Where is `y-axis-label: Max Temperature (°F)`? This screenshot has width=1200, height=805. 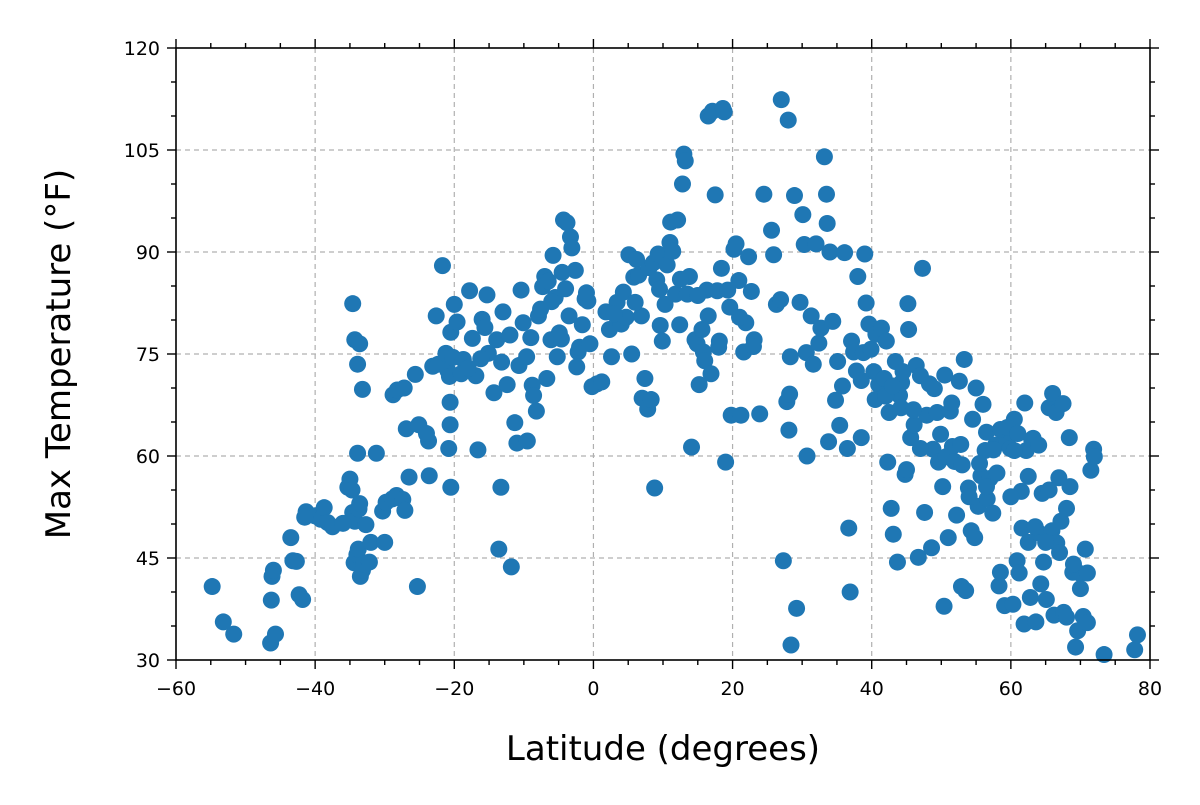 y-axis-label: Max Temperature (°F) is located at coordinates (59, 354).